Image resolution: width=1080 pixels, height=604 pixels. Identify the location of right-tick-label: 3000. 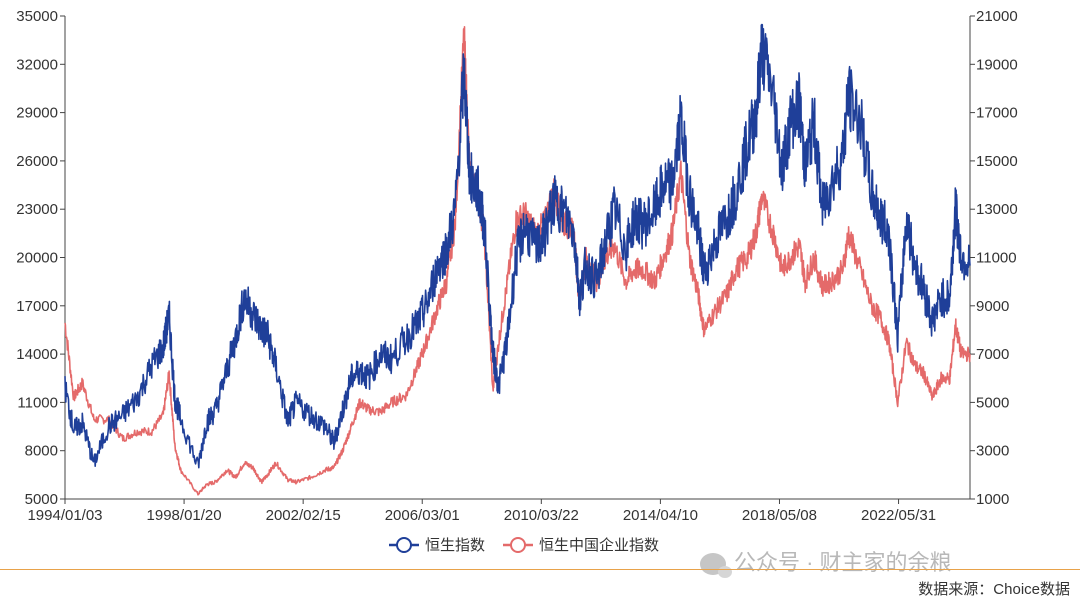
(992, 451).